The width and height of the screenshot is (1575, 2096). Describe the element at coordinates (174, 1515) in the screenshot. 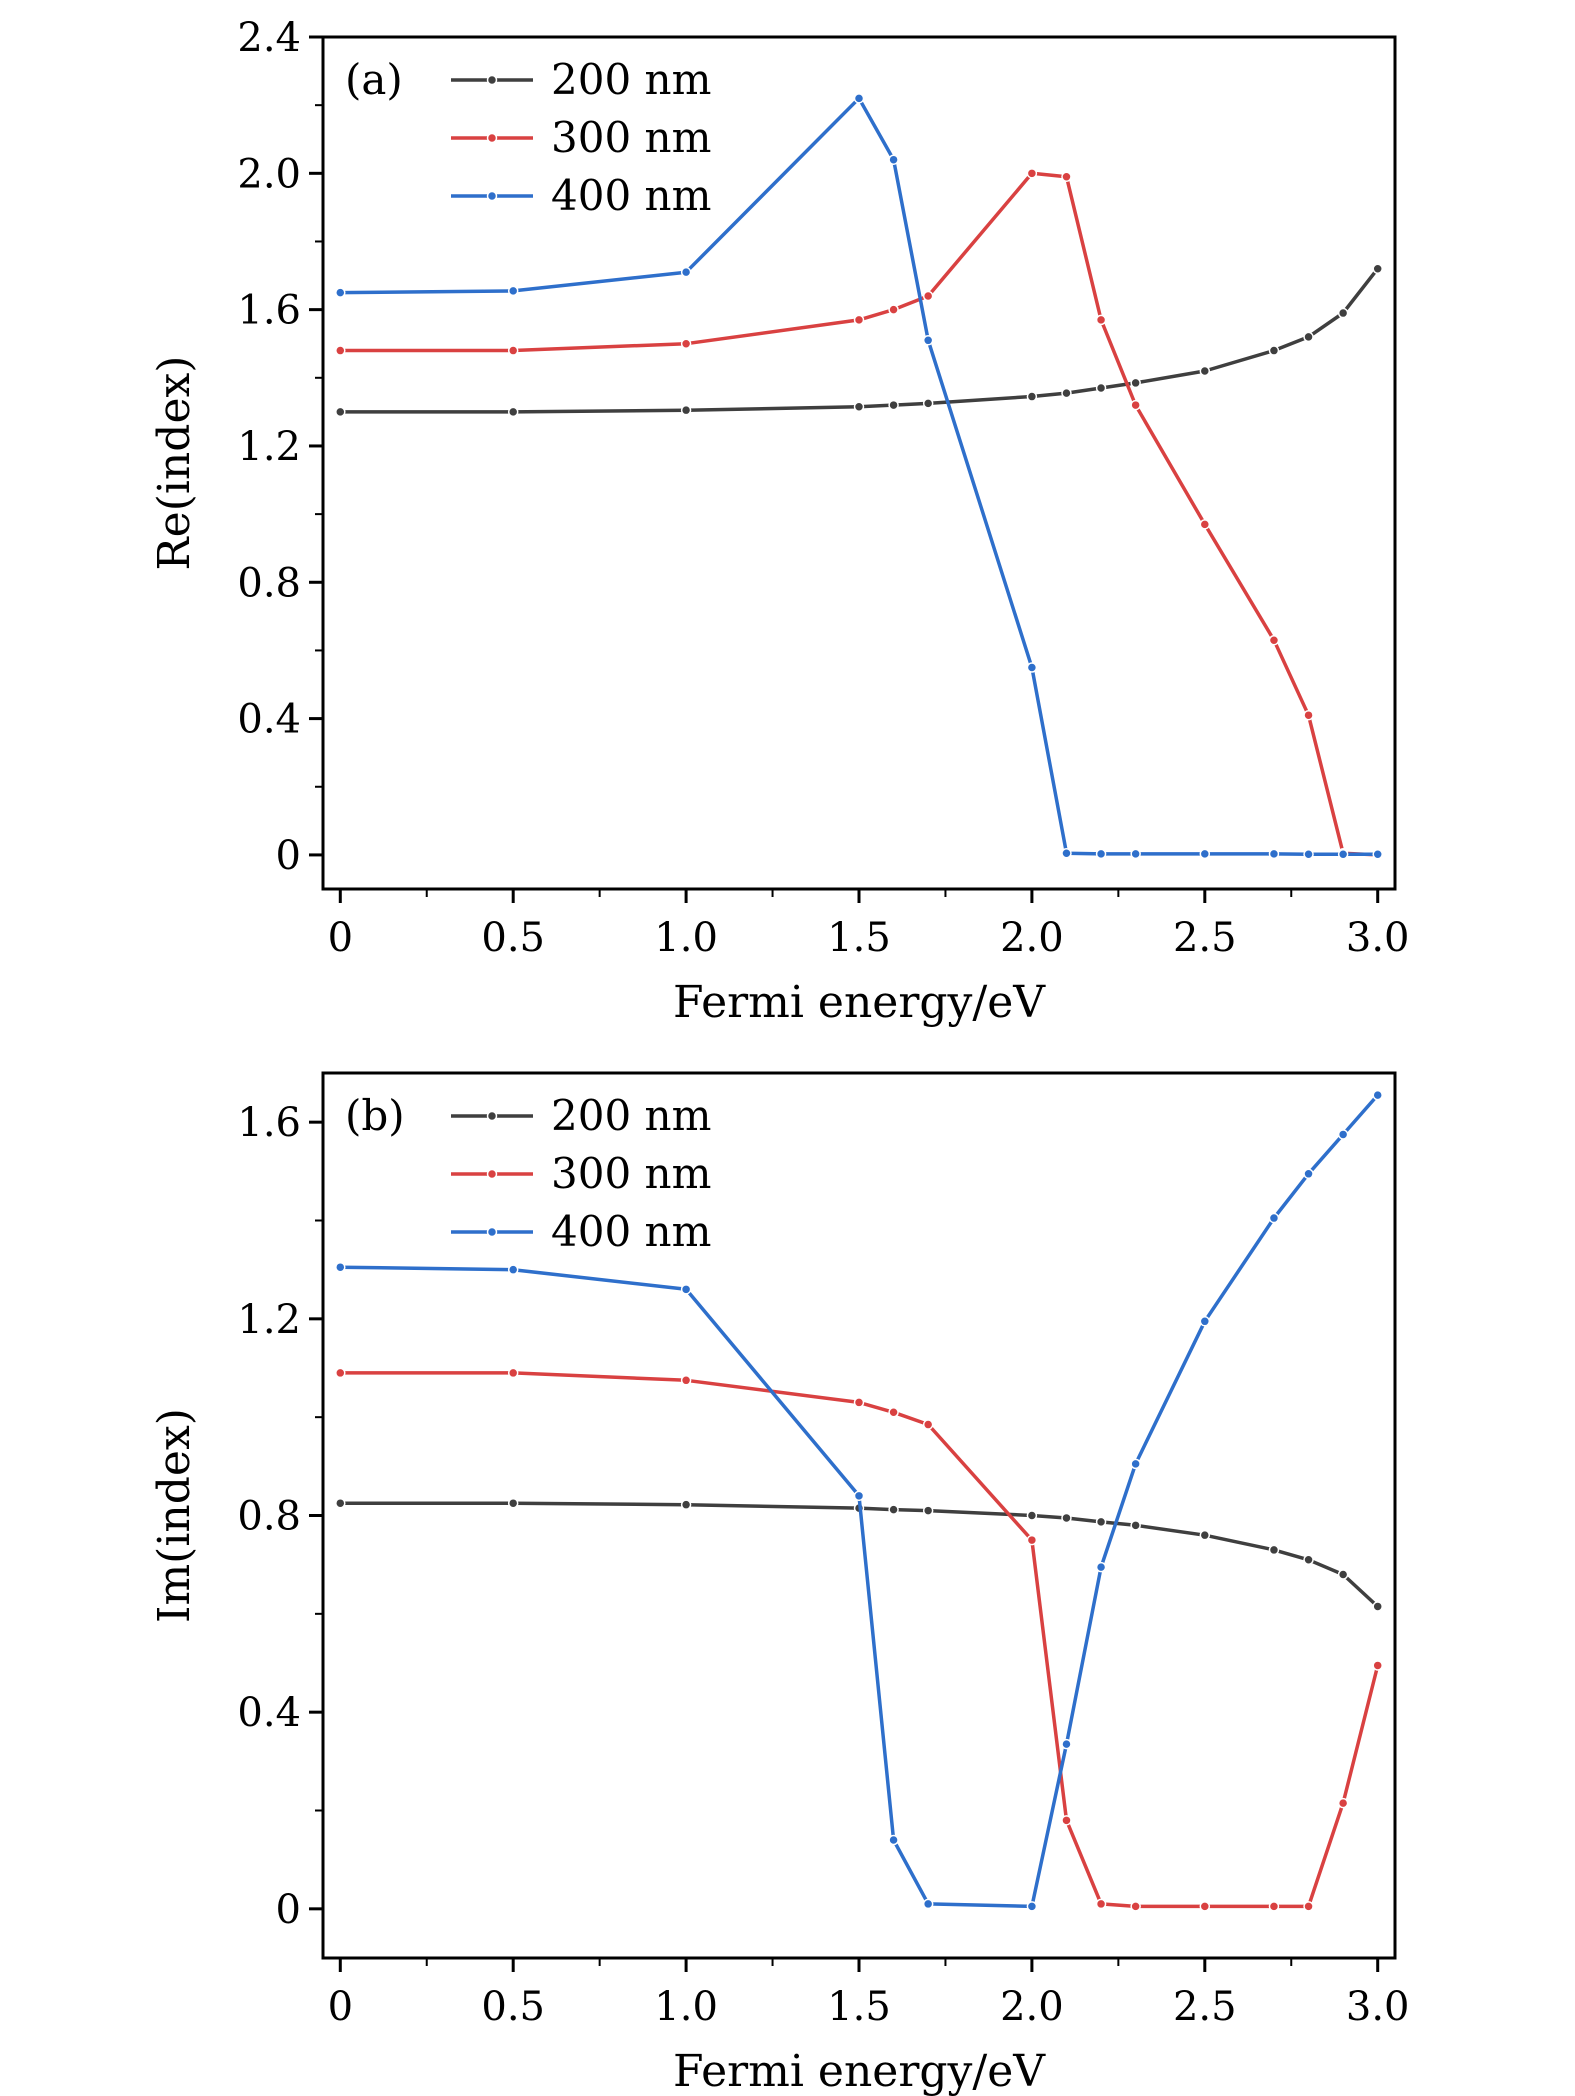

I see `panel-b-y-axis-title: Im(index)` at that location.